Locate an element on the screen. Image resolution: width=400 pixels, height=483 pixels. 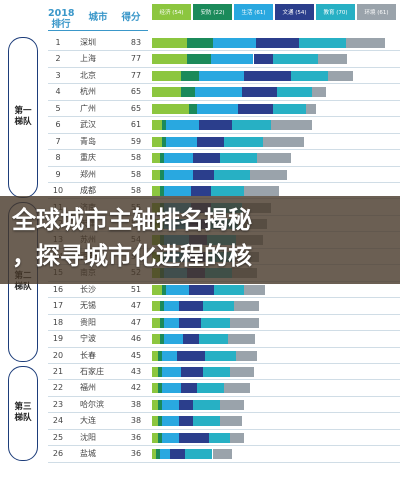
legend-entry: 教育 (70) is located at coordinates (335, 12).